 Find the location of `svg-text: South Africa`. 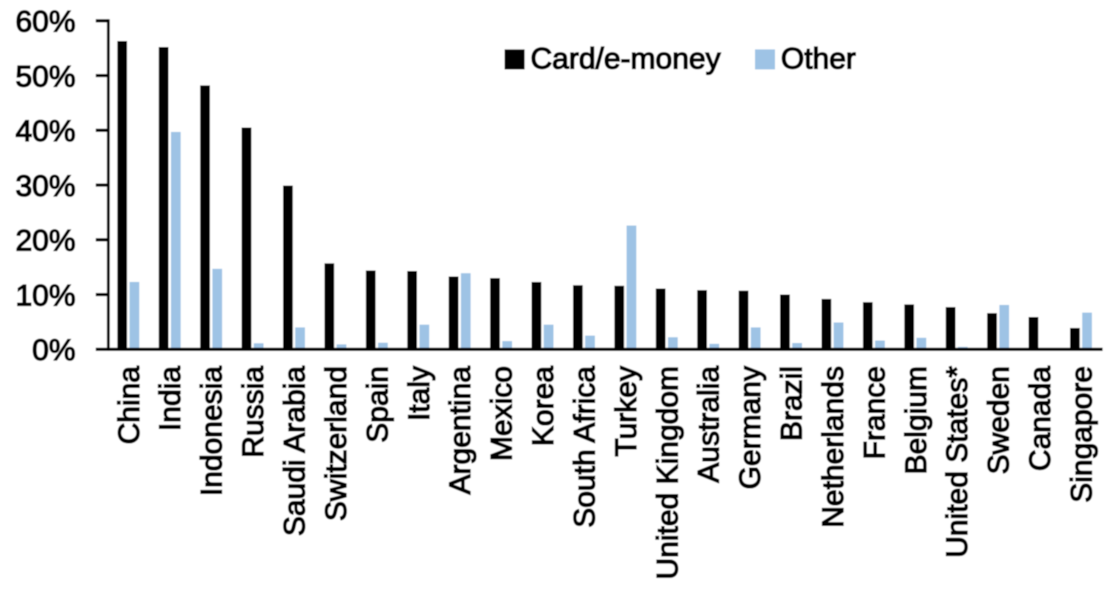

svg-text: South Africa is located at coordinates (584, 447).